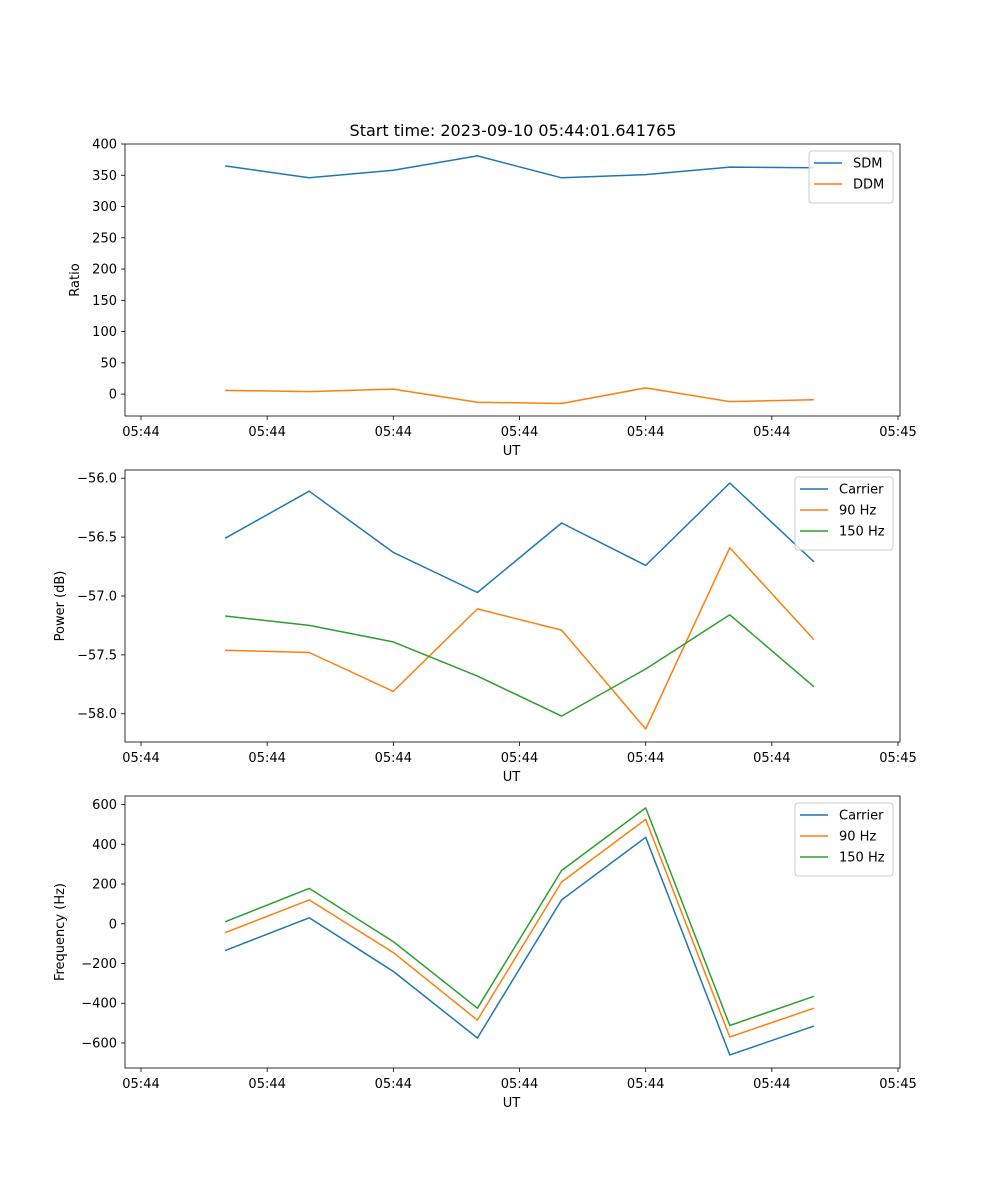  Describe the element at coordinates (97, 479) in the screenshot. I see `y-tick-label: −56.0` at that location.